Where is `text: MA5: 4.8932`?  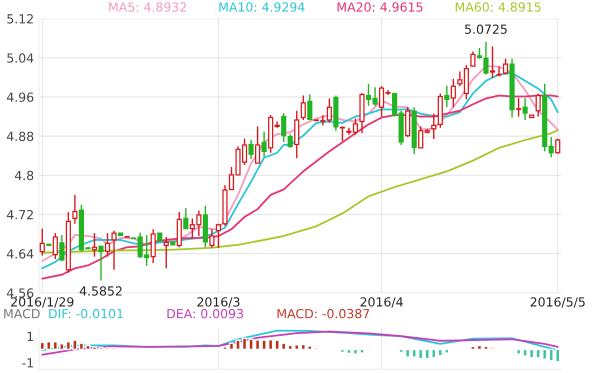 text: MA5: 4.8932 is located at coordinates (147, 7).